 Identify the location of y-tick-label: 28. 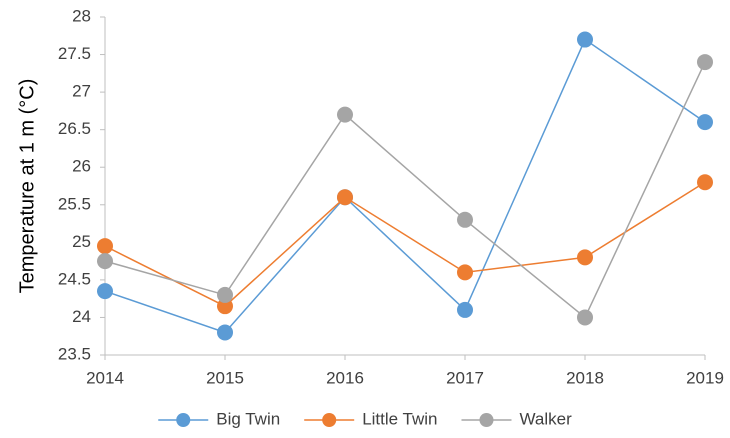
(81, 15).